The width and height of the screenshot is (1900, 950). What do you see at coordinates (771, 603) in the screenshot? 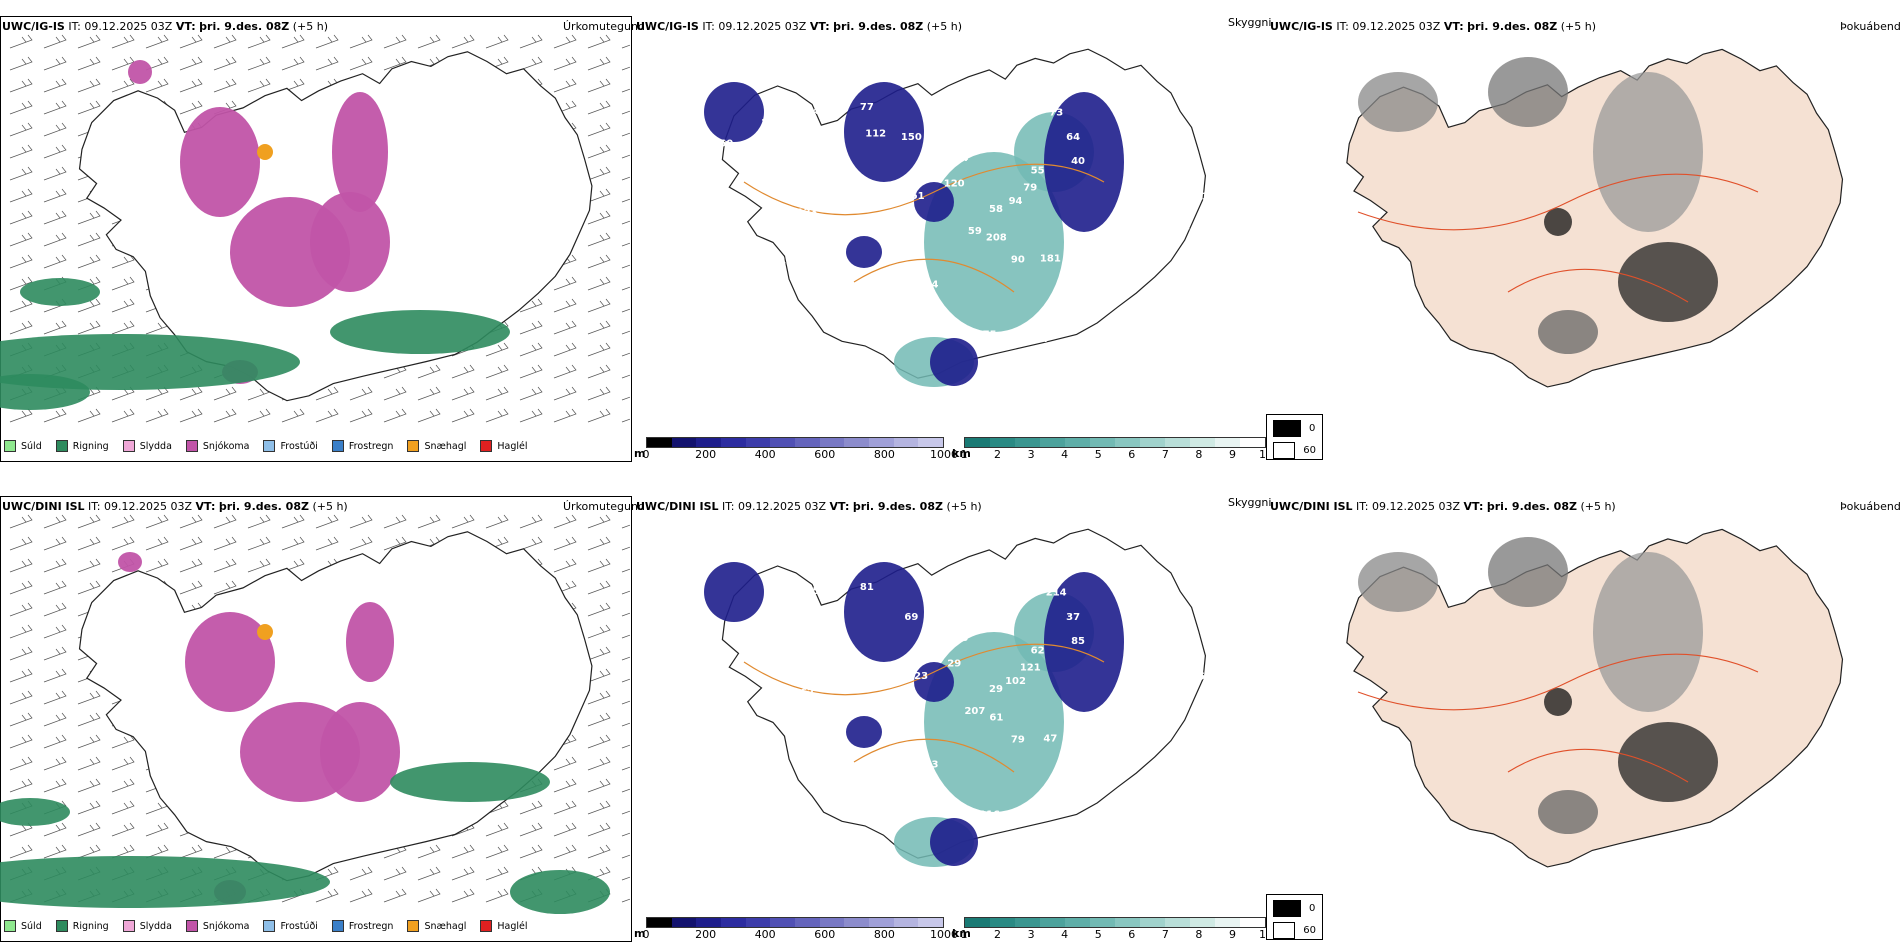
I see `cloudbase-label: 52` at bounding box center [771, 603].